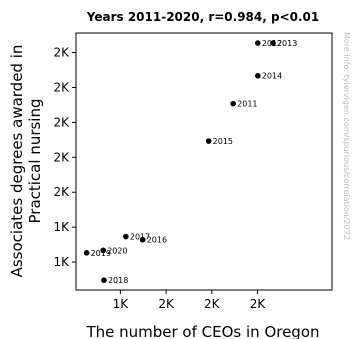  I want to click on data-point-label-2013: 2013, so click(287, 43).